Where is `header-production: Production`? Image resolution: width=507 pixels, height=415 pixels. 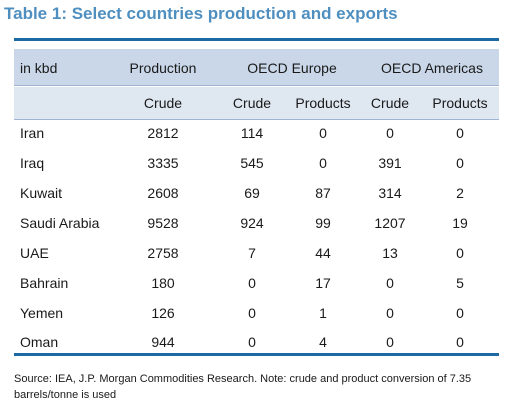
header-production: Production is located at coordinates (163, 68).